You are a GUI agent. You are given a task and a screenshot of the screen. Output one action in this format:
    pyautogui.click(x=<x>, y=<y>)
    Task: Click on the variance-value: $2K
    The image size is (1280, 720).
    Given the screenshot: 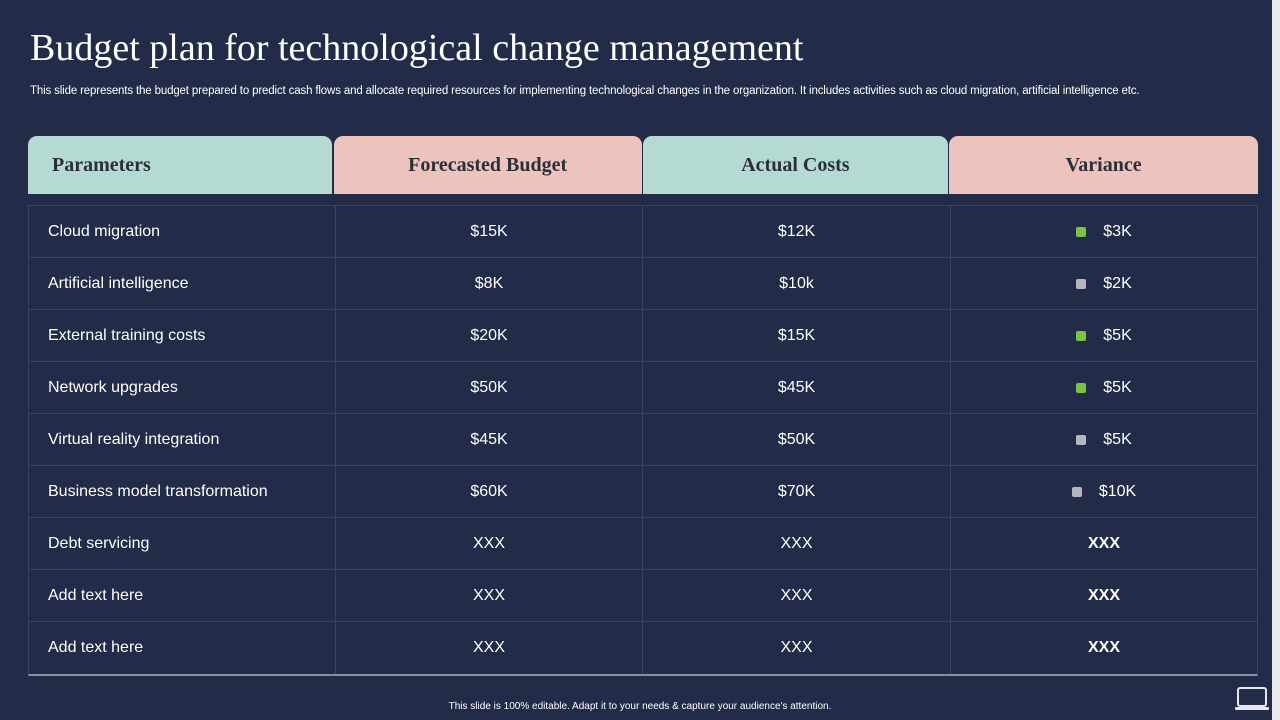 What is the action you would take?
    pyautogui.click(x=1117, y=283)
    